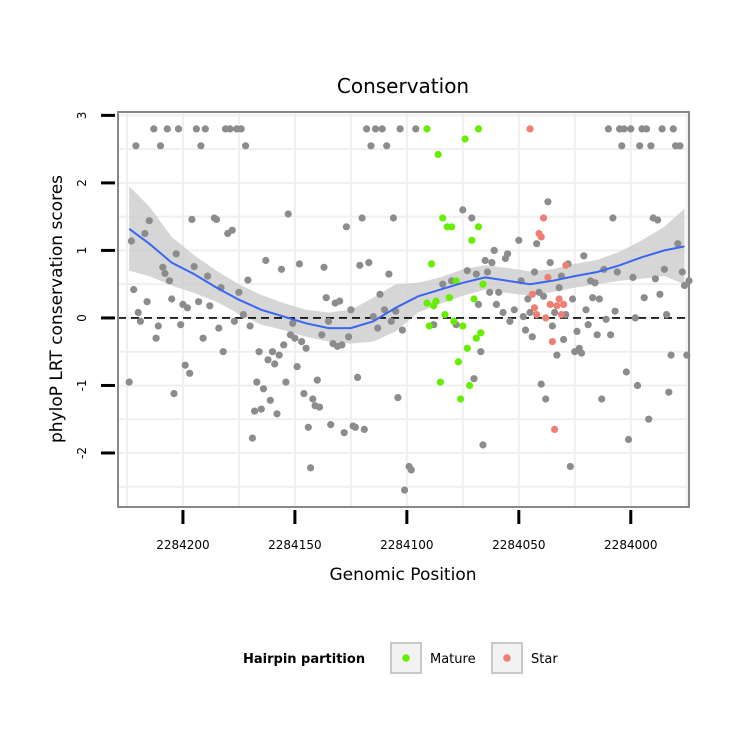 This screenshot has height=750, width=750. What do you see at coordinates (400, 658) in the screenshot?
I see `legend: Hairpin partition Mature Star` at bounding box center [400, 658].